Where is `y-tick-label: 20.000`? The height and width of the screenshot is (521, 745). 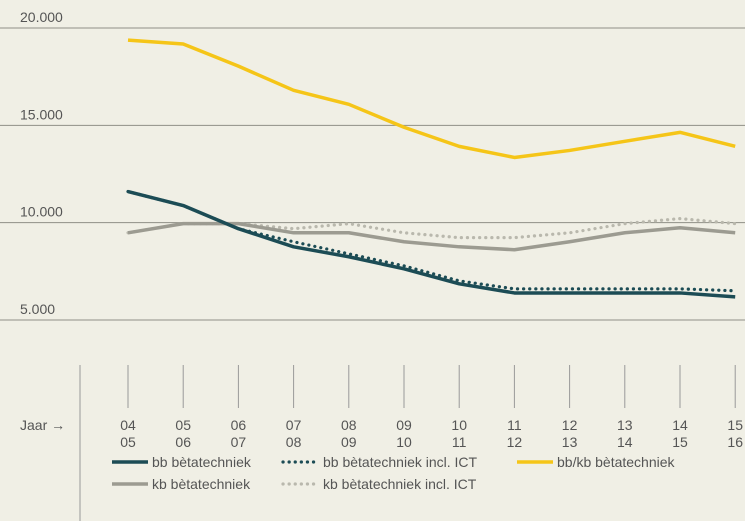 y-tick-label: 20.000 is located at coordinates (41, 17).